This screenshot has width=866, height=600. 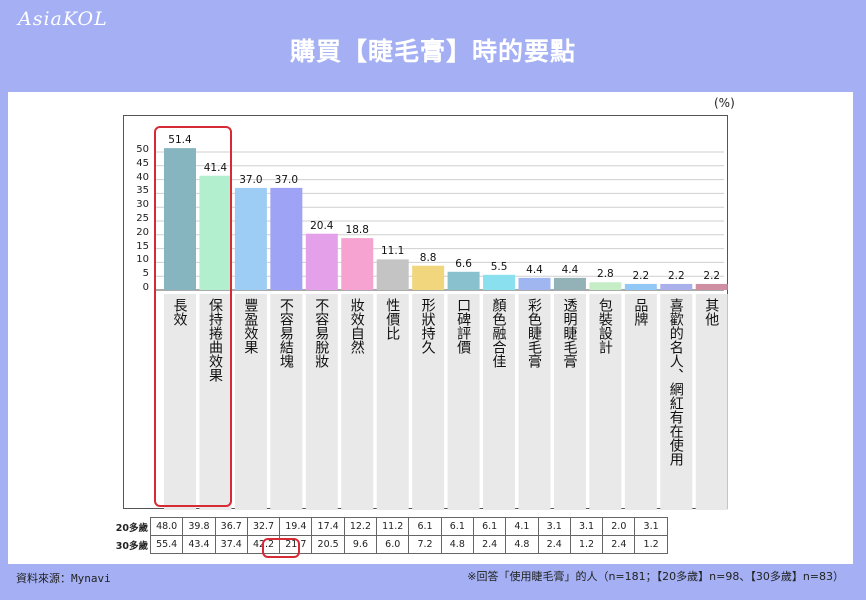 What do you see at coordinates (432, 51) in the screenshot?
I see `page-title: 購買【睫毛膏】時的要點` at bounding box center [432, 51].